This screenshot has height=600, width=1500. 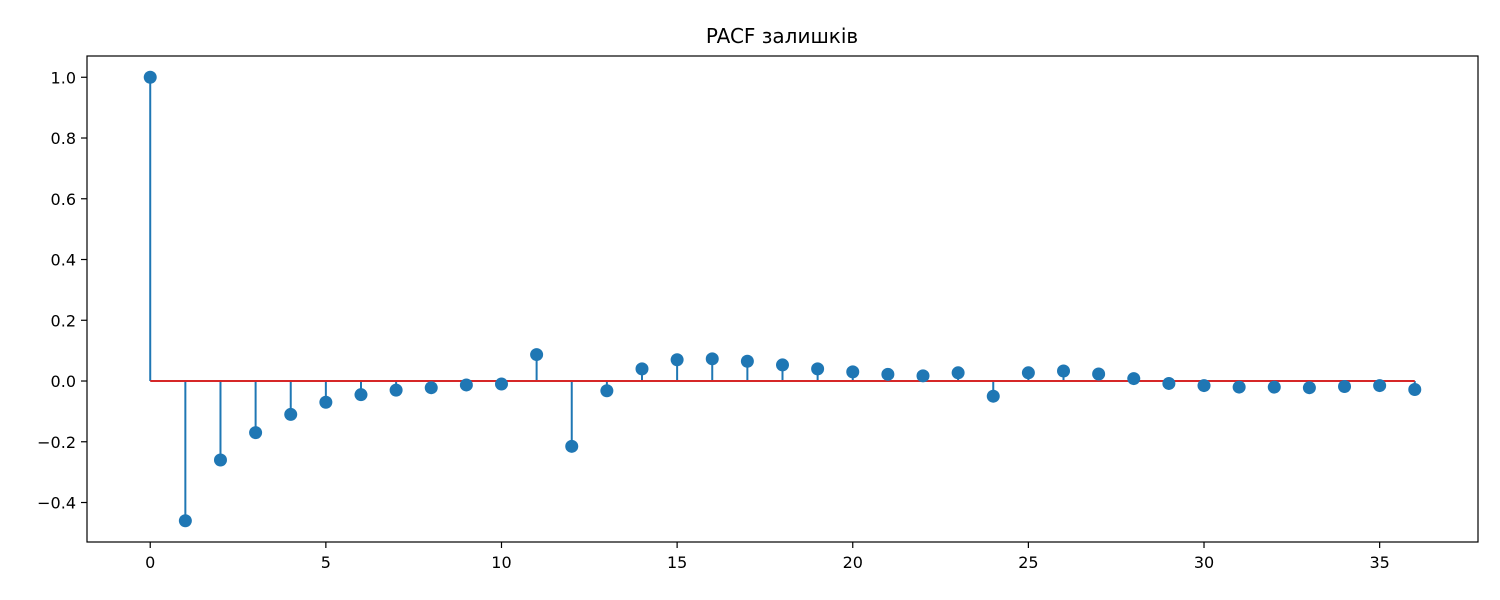 I want to click on x-tick-label-15: 15, so click(x=677, y=562).